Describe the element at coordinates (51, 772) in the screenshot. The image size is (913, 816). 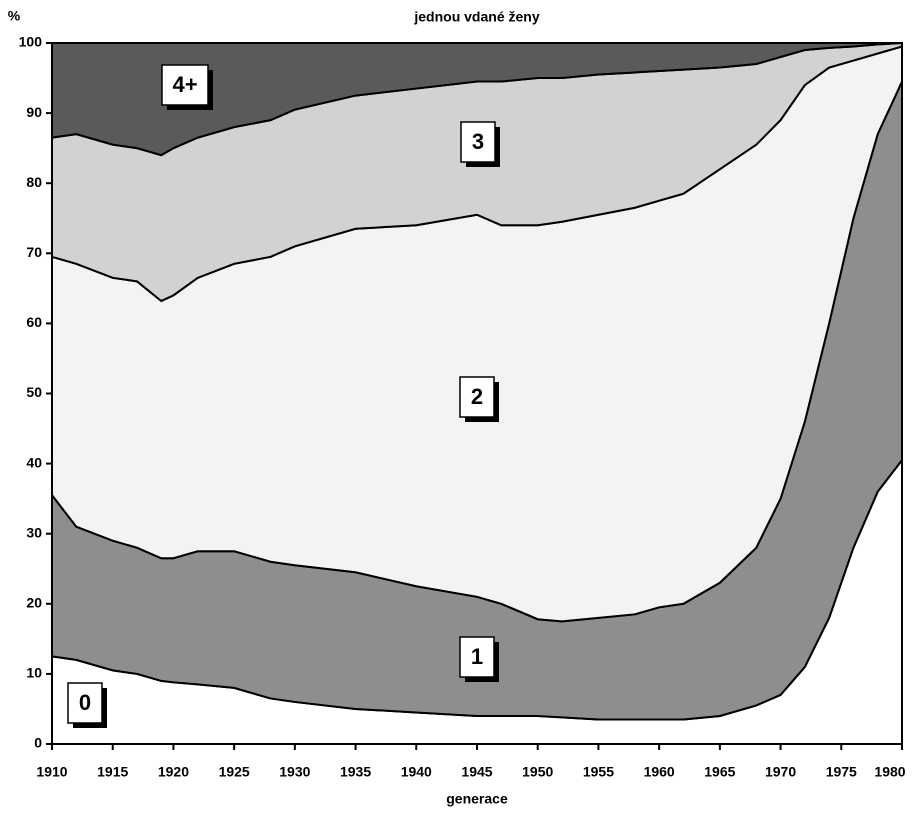
I see `x-tick-label: 1910` at that location.